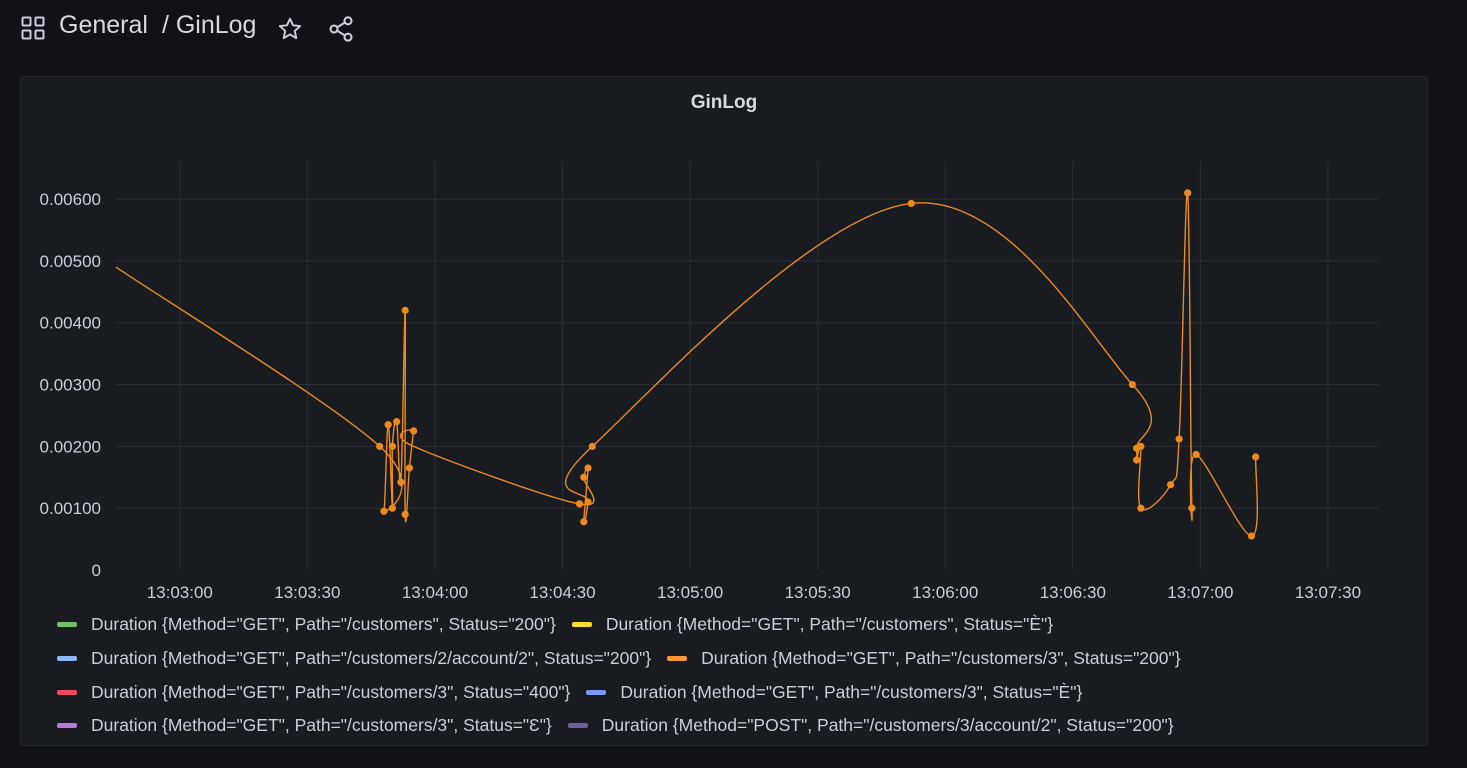  Describe the element at coordinates (724, 102) in the screenshot. I see `panel-title: GinLog` at that location.